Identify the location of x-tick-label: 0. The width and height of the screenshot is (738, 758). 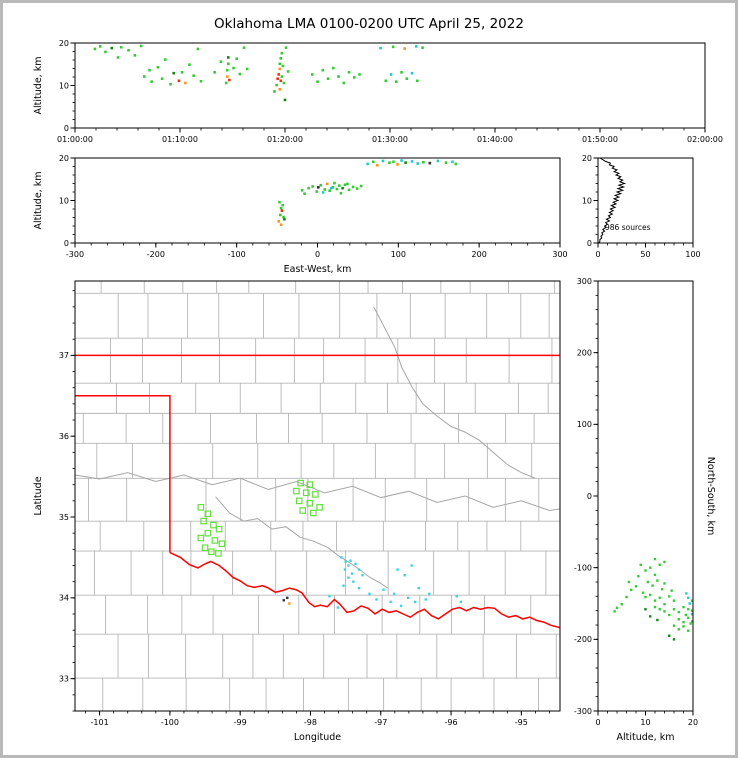
(597, 722).